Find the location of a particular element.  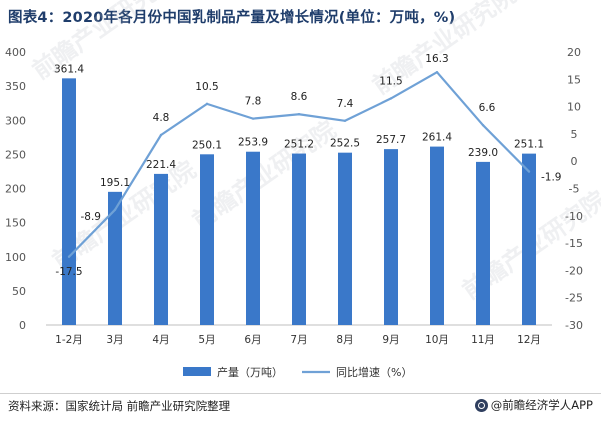

x-tick: 8月 is located at coordinates (344, 340).